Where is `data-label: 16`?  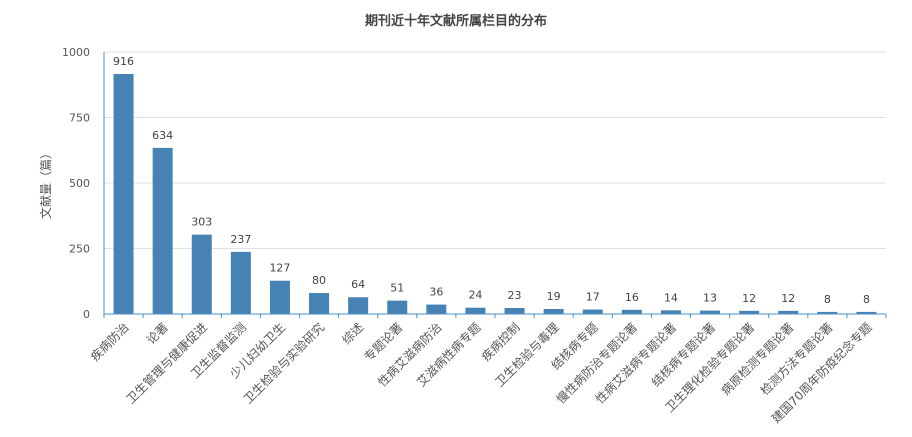 data-label: 16 is located at coordinates (632, 297).